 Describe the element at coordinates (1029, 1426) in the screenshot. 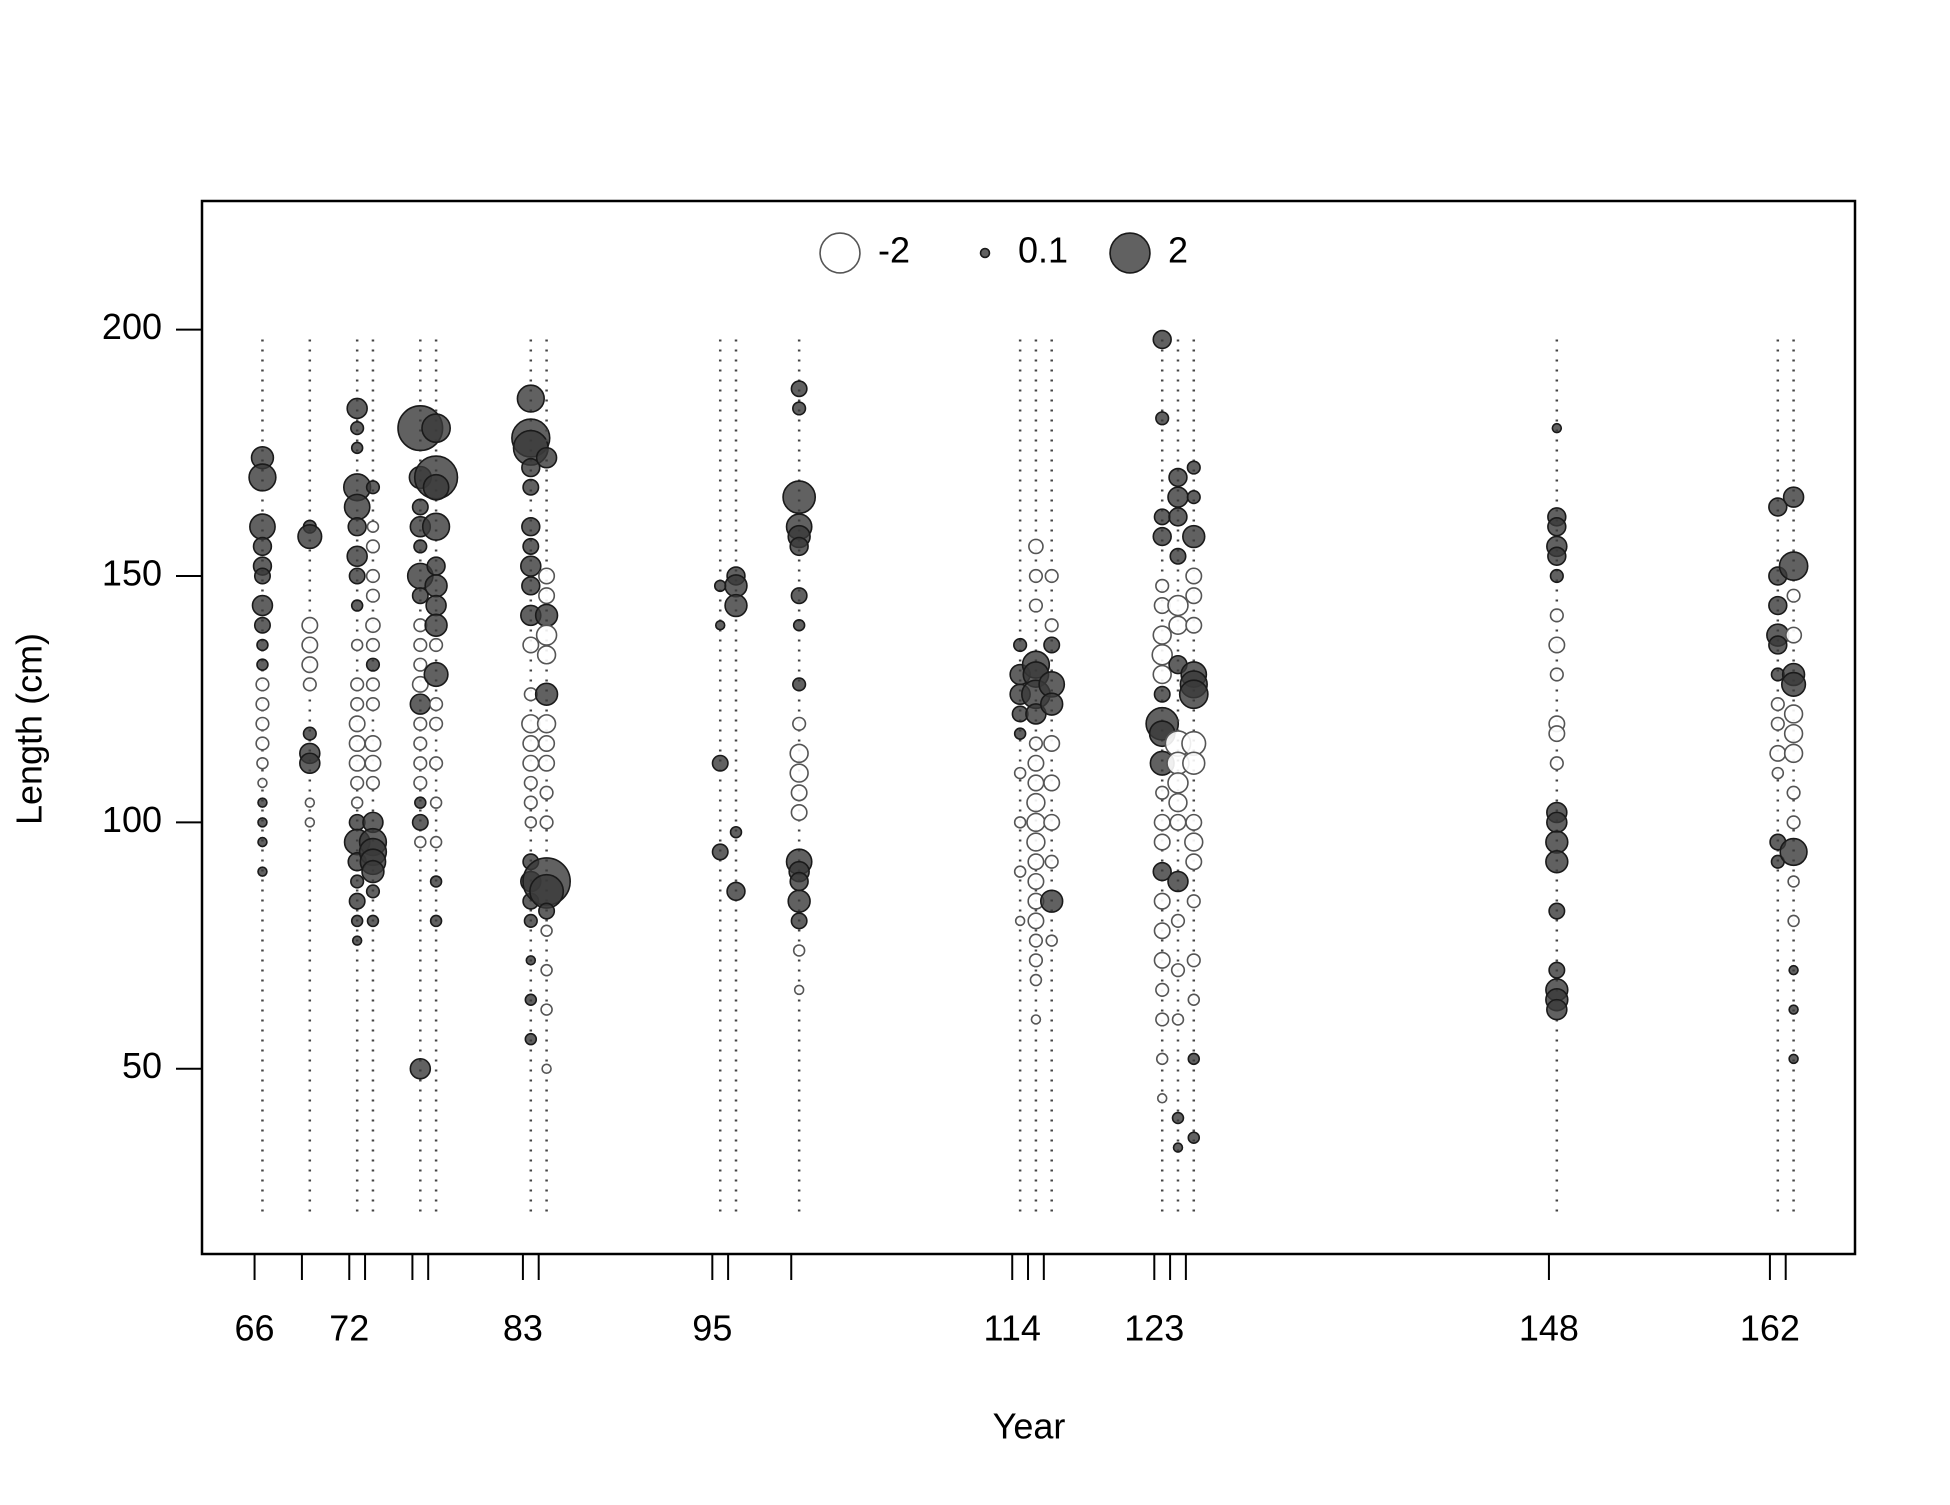

I see `x-axis-label: Year` at that location.